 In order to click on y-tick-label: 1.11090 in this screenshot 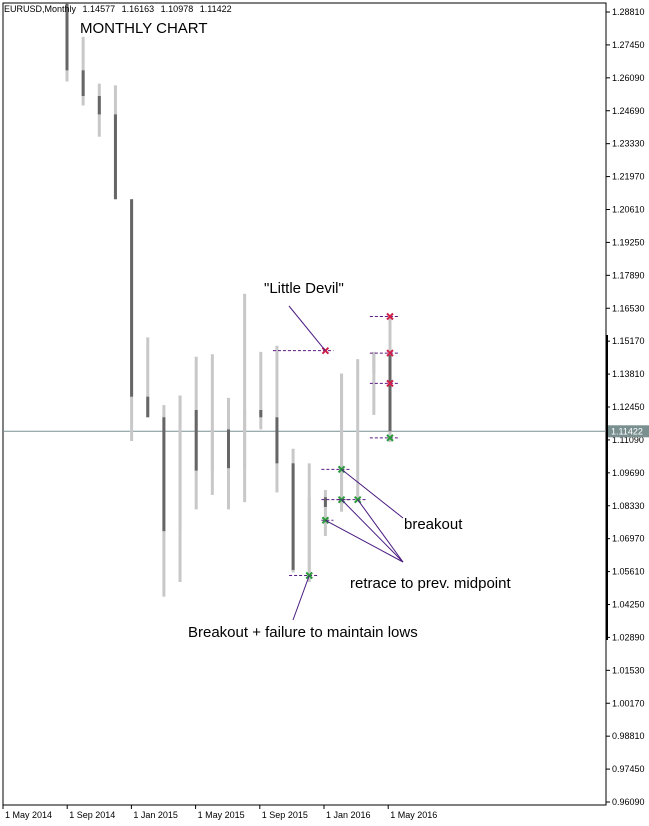, I will do `click(628, 440)`.